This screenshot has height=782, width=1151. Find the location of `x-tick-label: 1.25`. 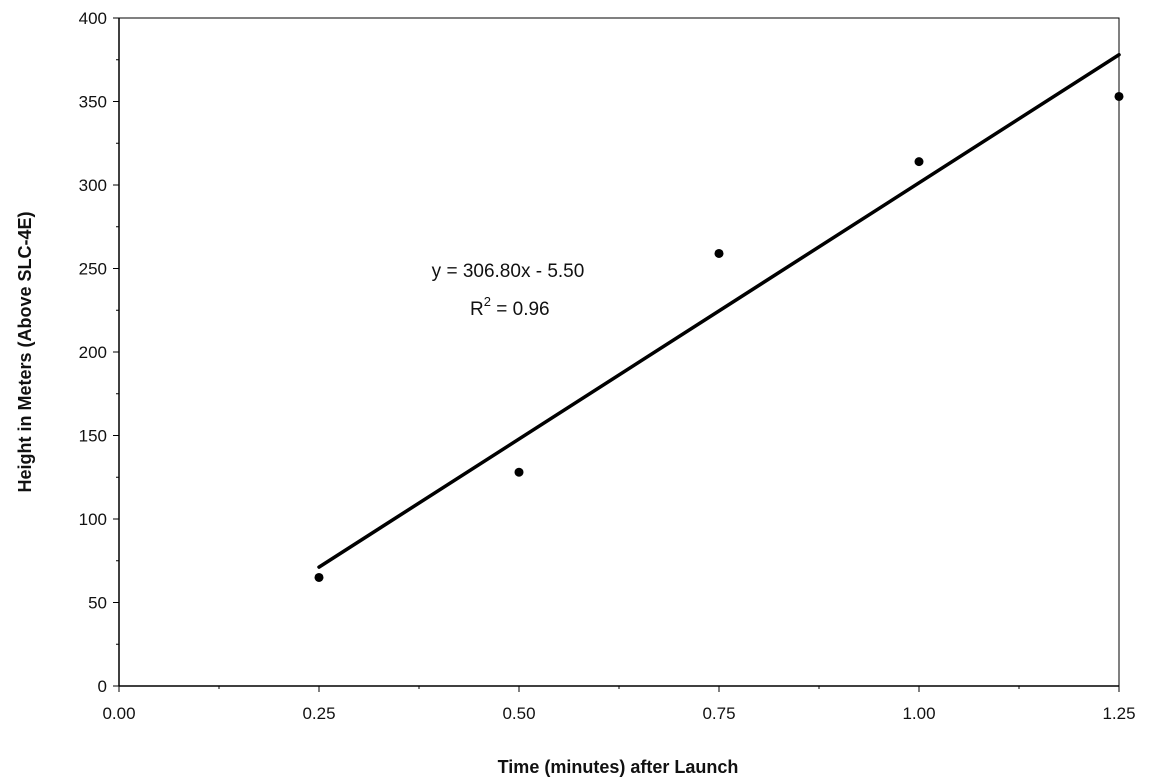

x-tick-label: 1.25 is located at coordinates (1118, 713).